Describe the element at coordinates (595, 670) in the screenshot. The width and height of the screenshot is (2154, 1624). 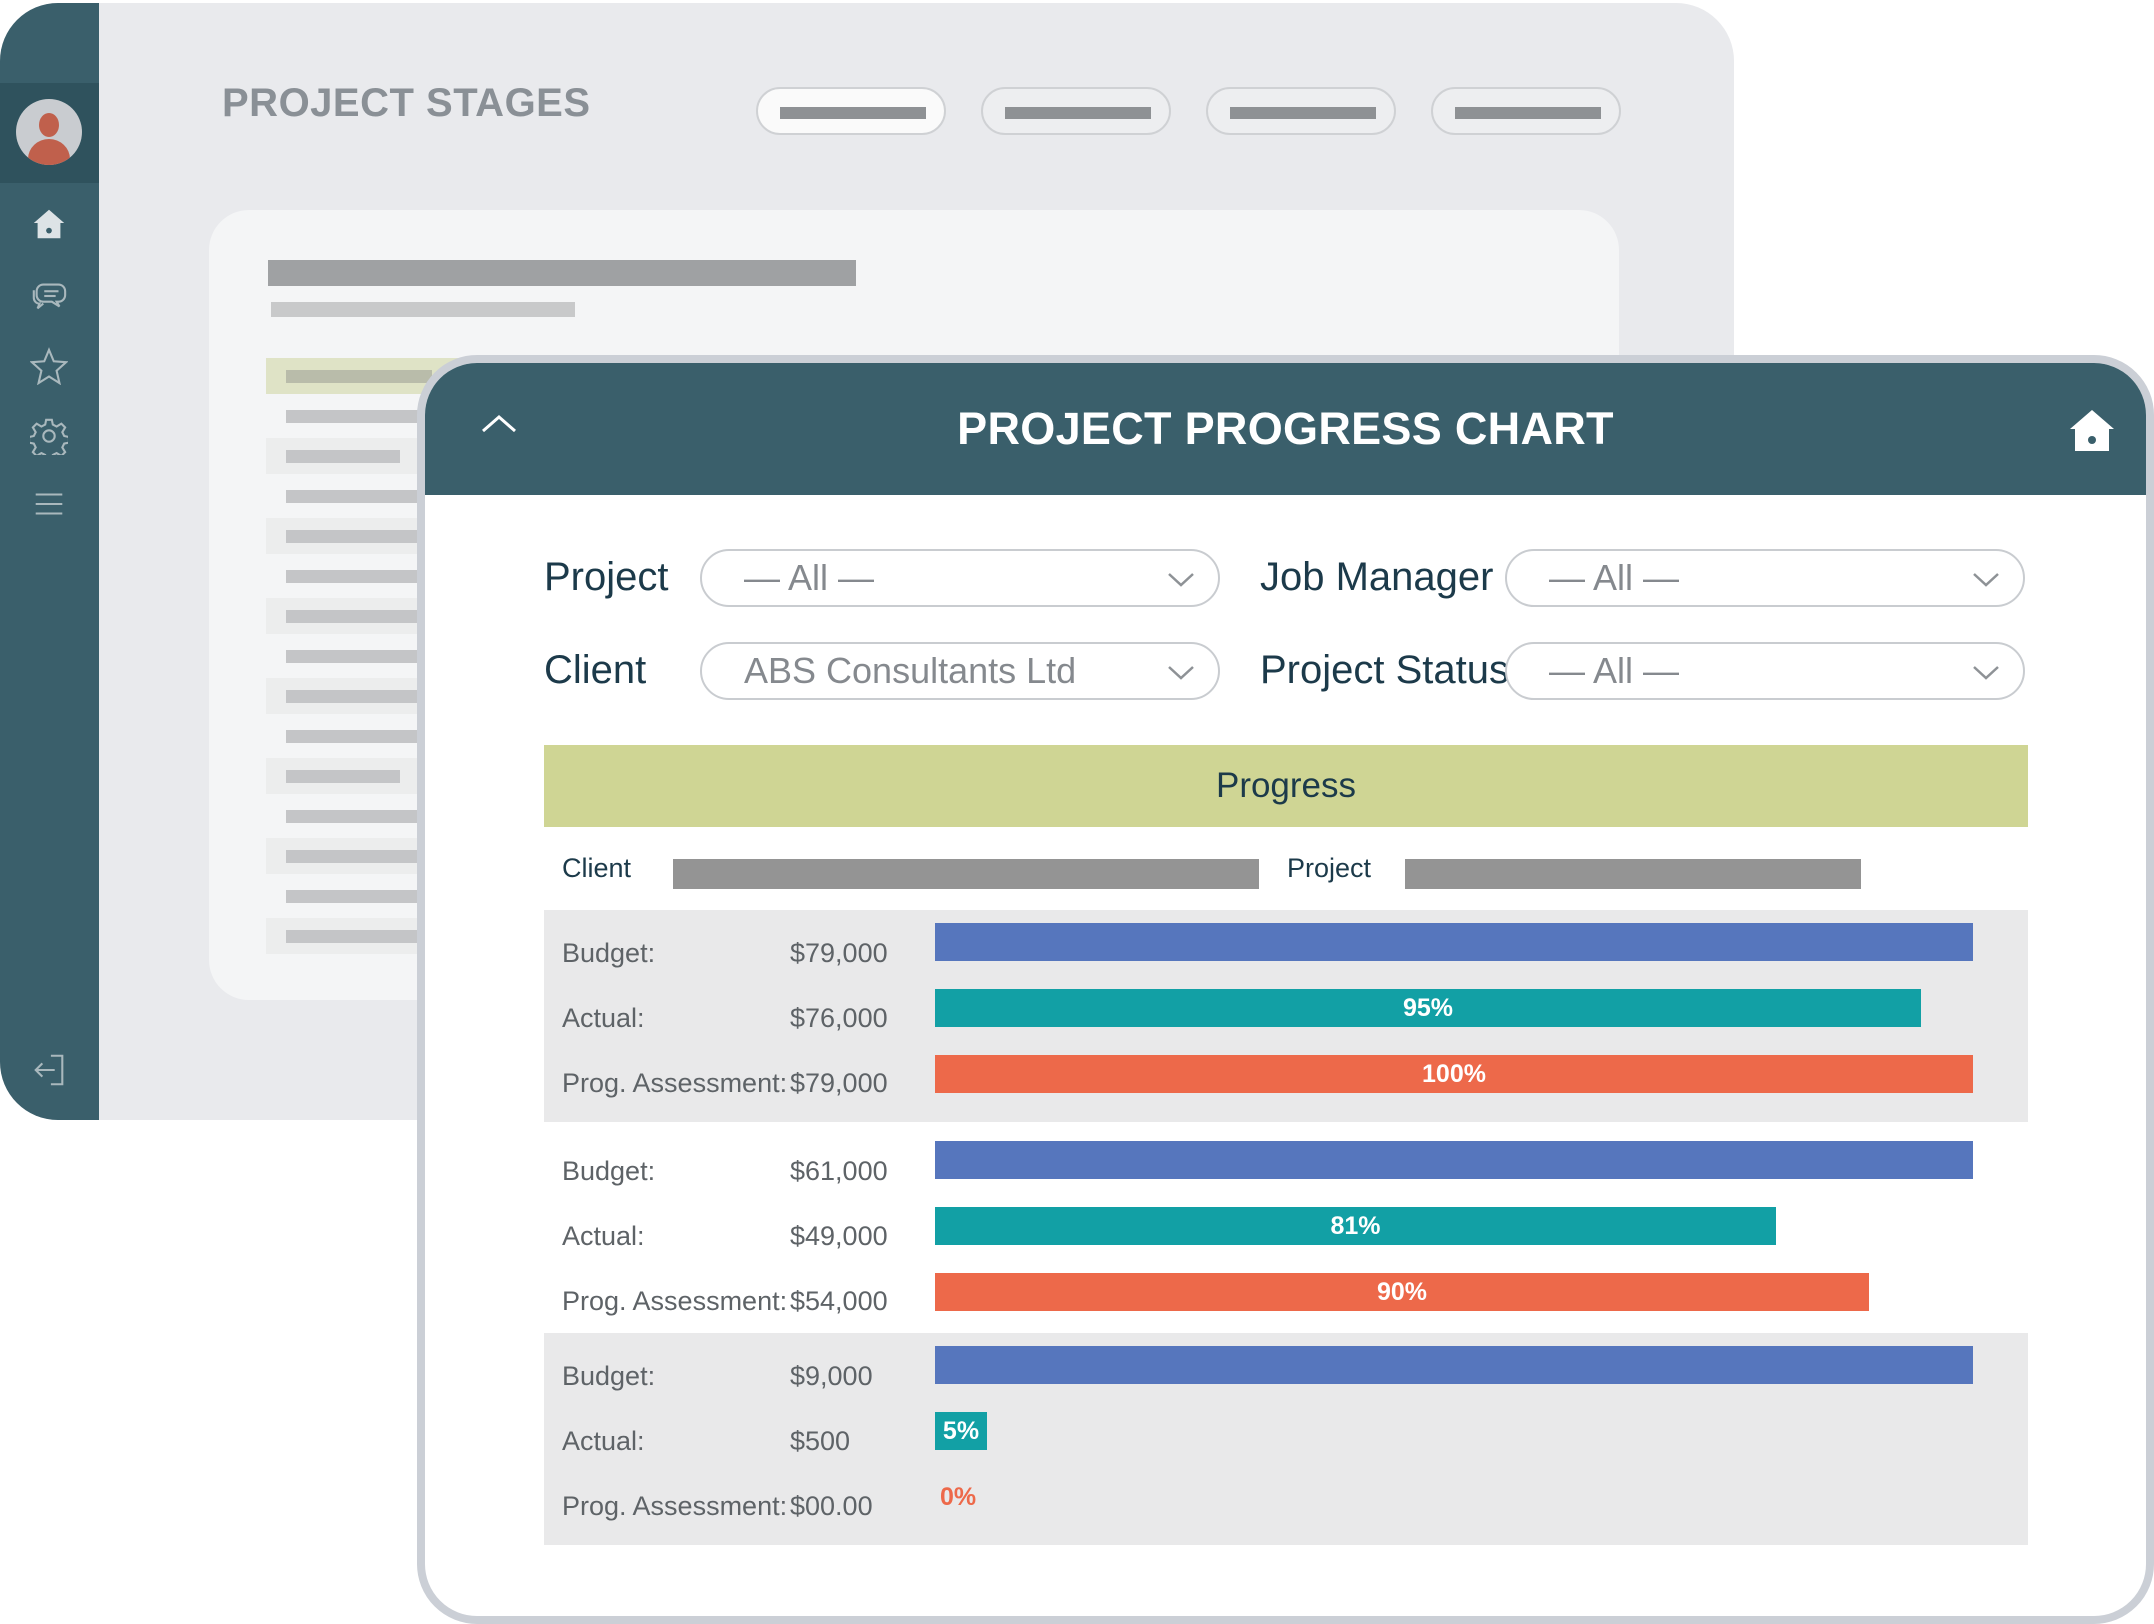
I see `client-filter-label: Client` at that location.